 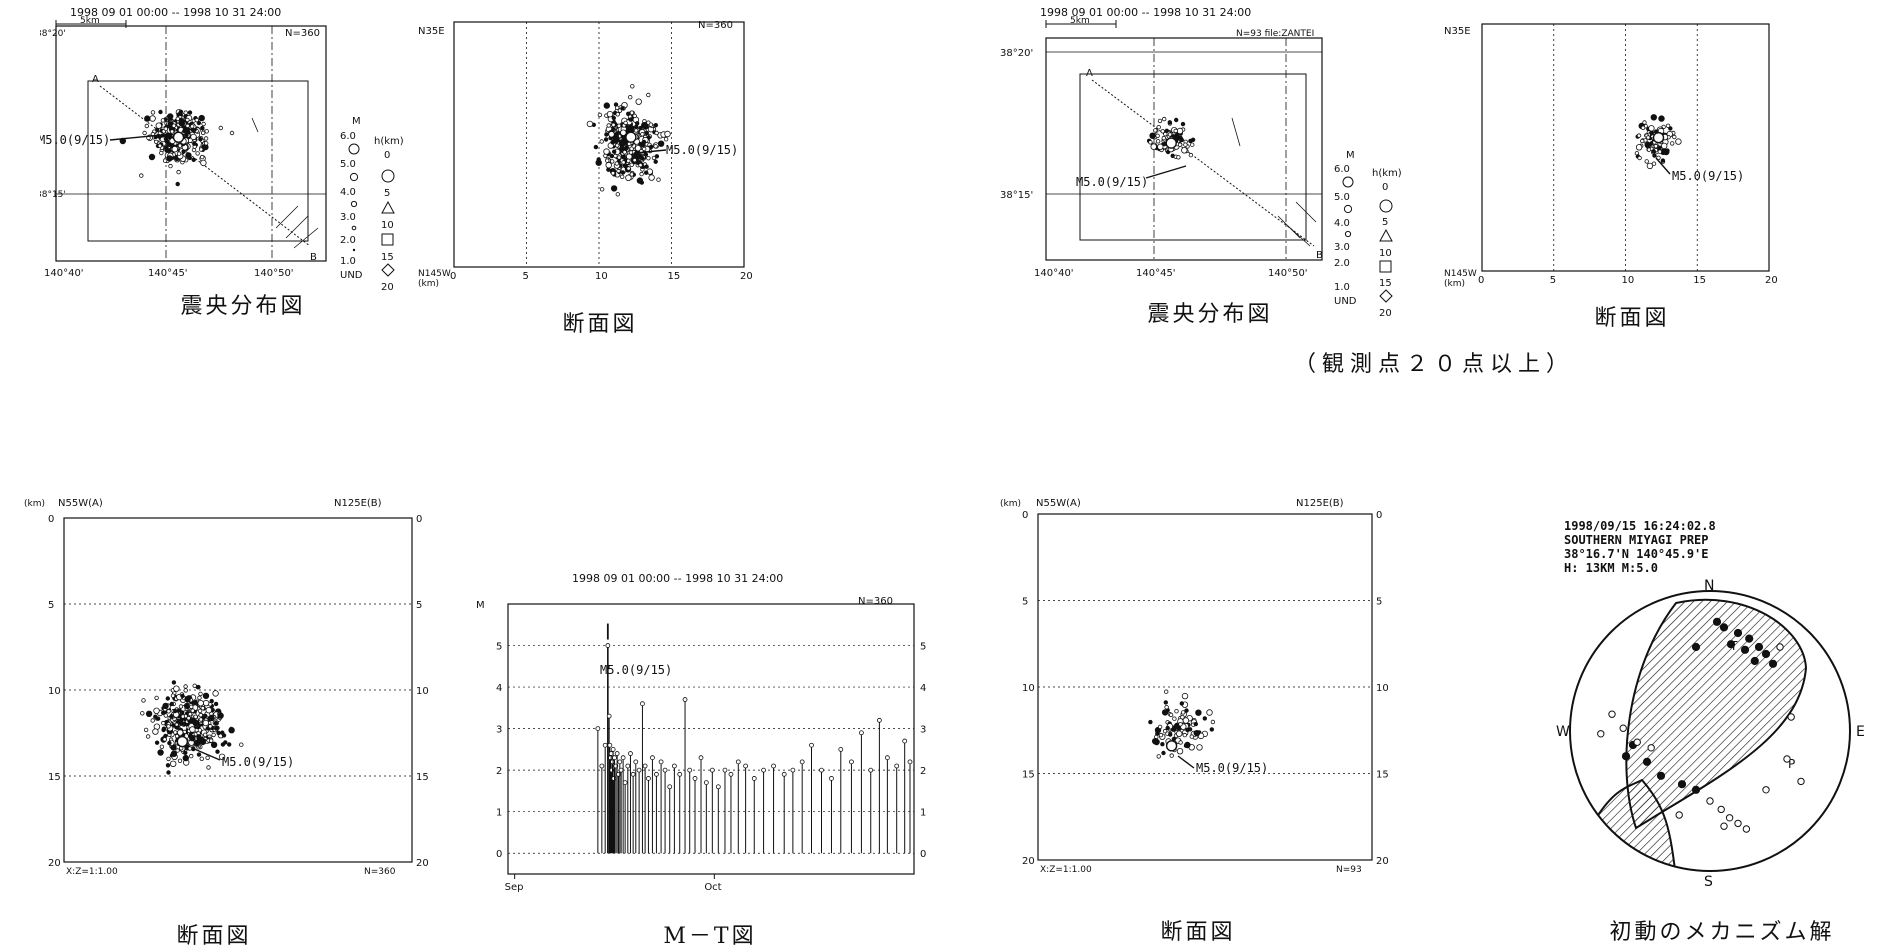 I want to click on legend-depth-value: 5, so click(x=1385, y=222).